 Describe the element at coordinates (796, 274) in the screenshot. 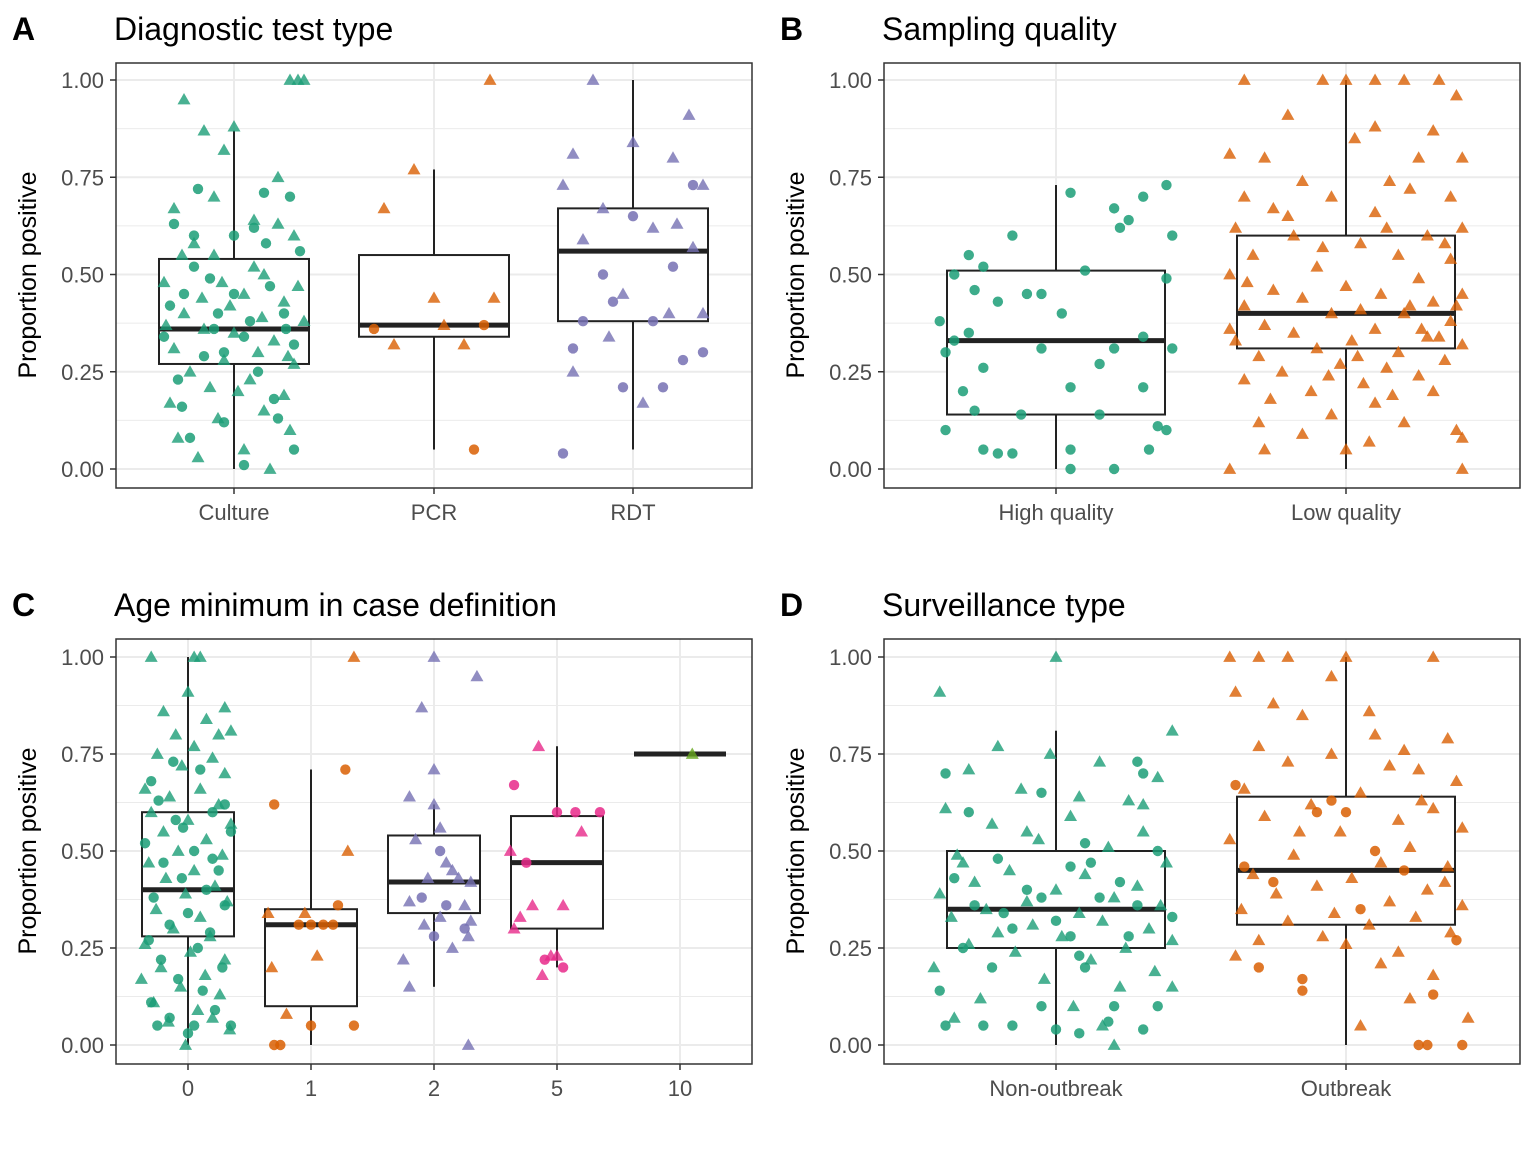

I see `y-axis-label-b: Proportion positive` at that location.